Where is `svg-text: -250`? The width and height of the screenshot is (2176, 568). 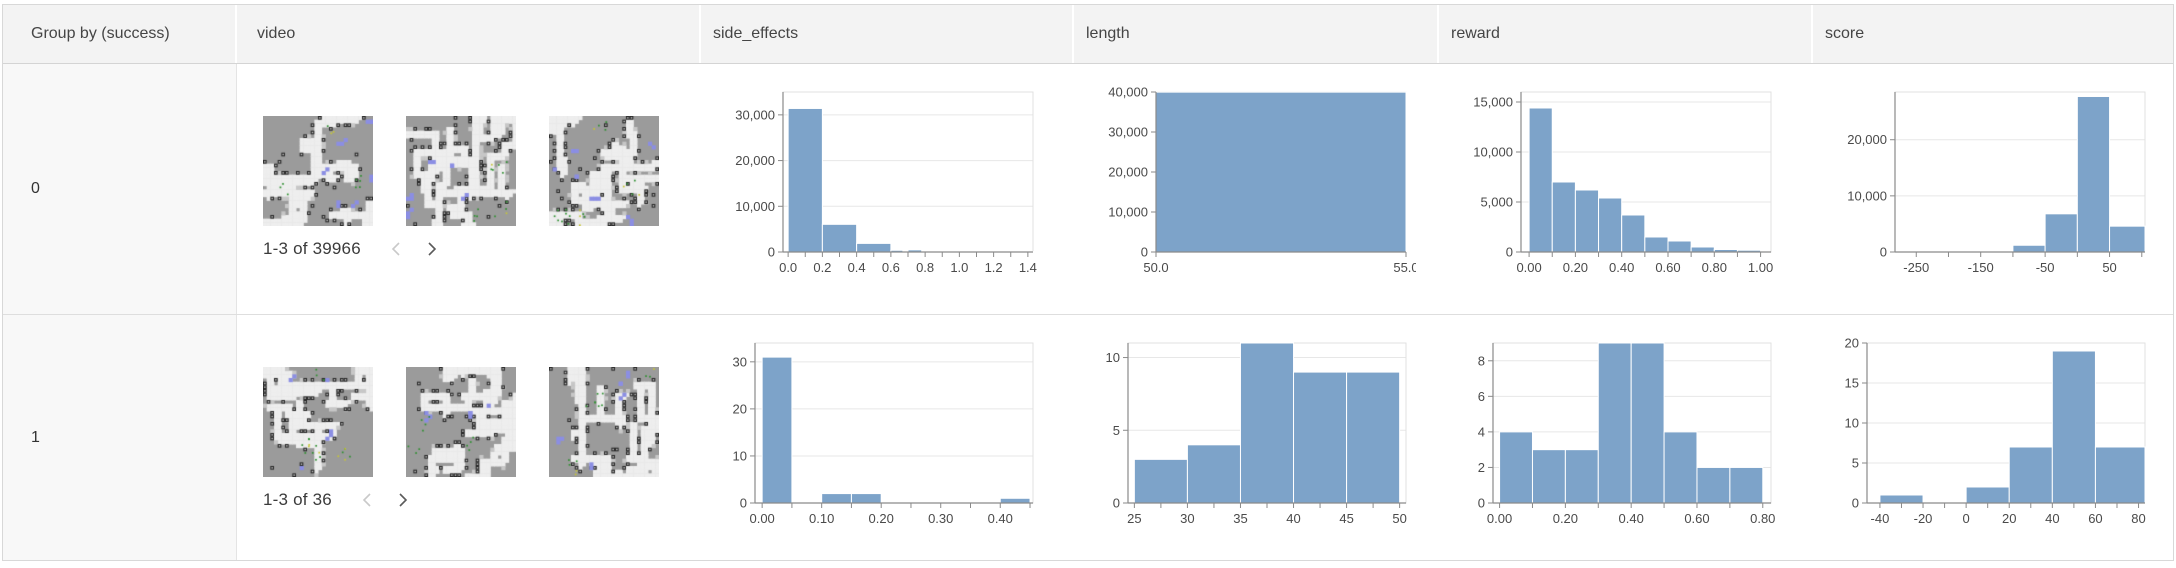
svg-text: -250 is located at coordinates (1916, 267).